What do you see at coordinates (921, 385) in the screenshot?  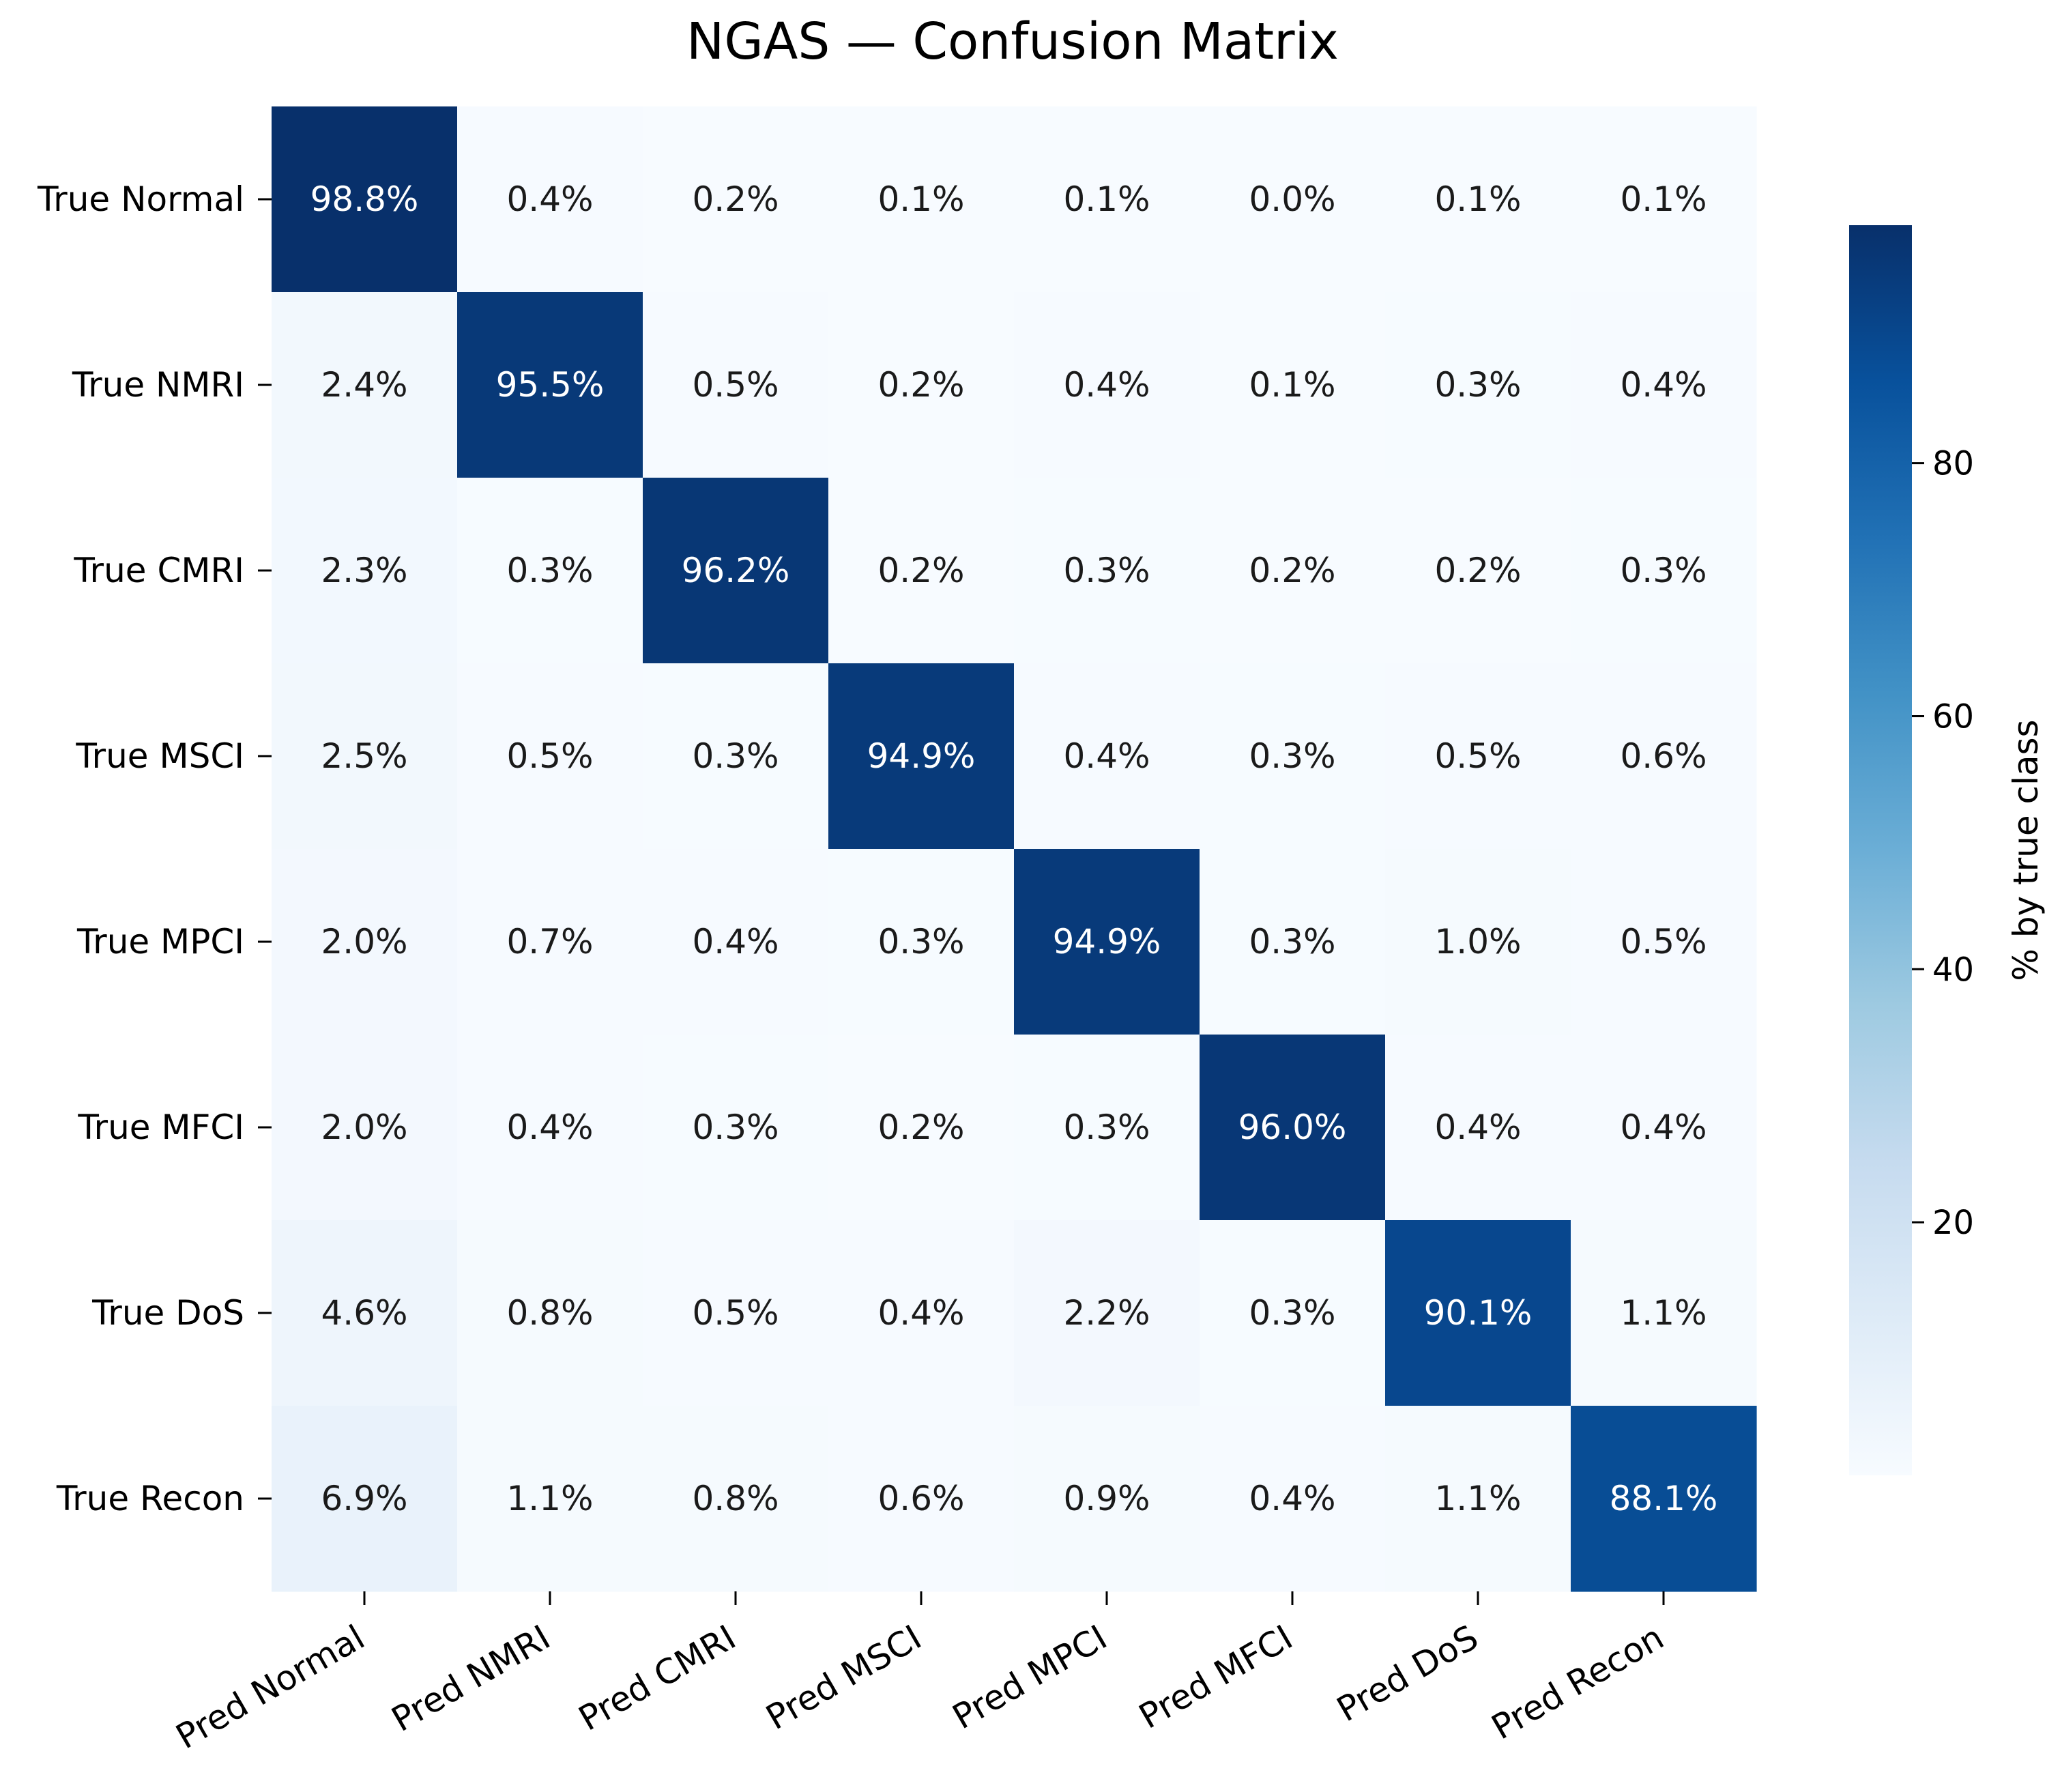 I see `heatmap-cell-true-nmri-pred-msci` at bounding box center [921, 385].